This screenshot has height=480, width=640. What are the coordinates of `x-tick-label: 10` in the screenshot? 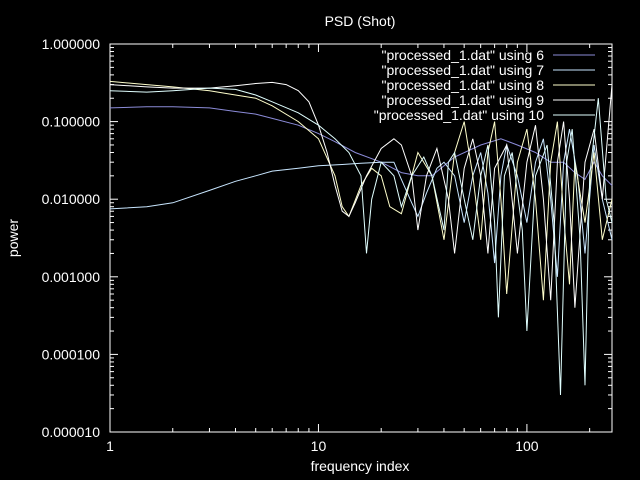 It's located at (319, 446).